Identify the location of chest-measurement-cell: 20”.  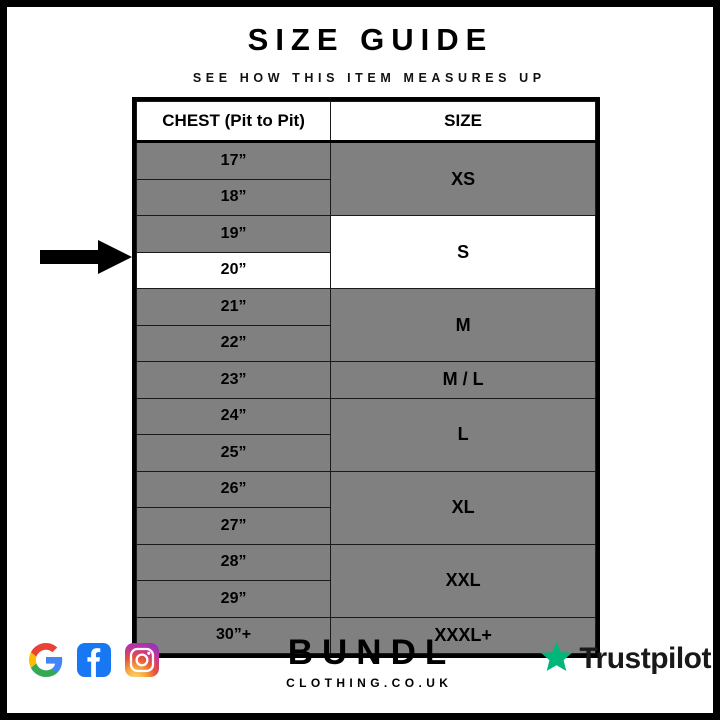
(233, 270).